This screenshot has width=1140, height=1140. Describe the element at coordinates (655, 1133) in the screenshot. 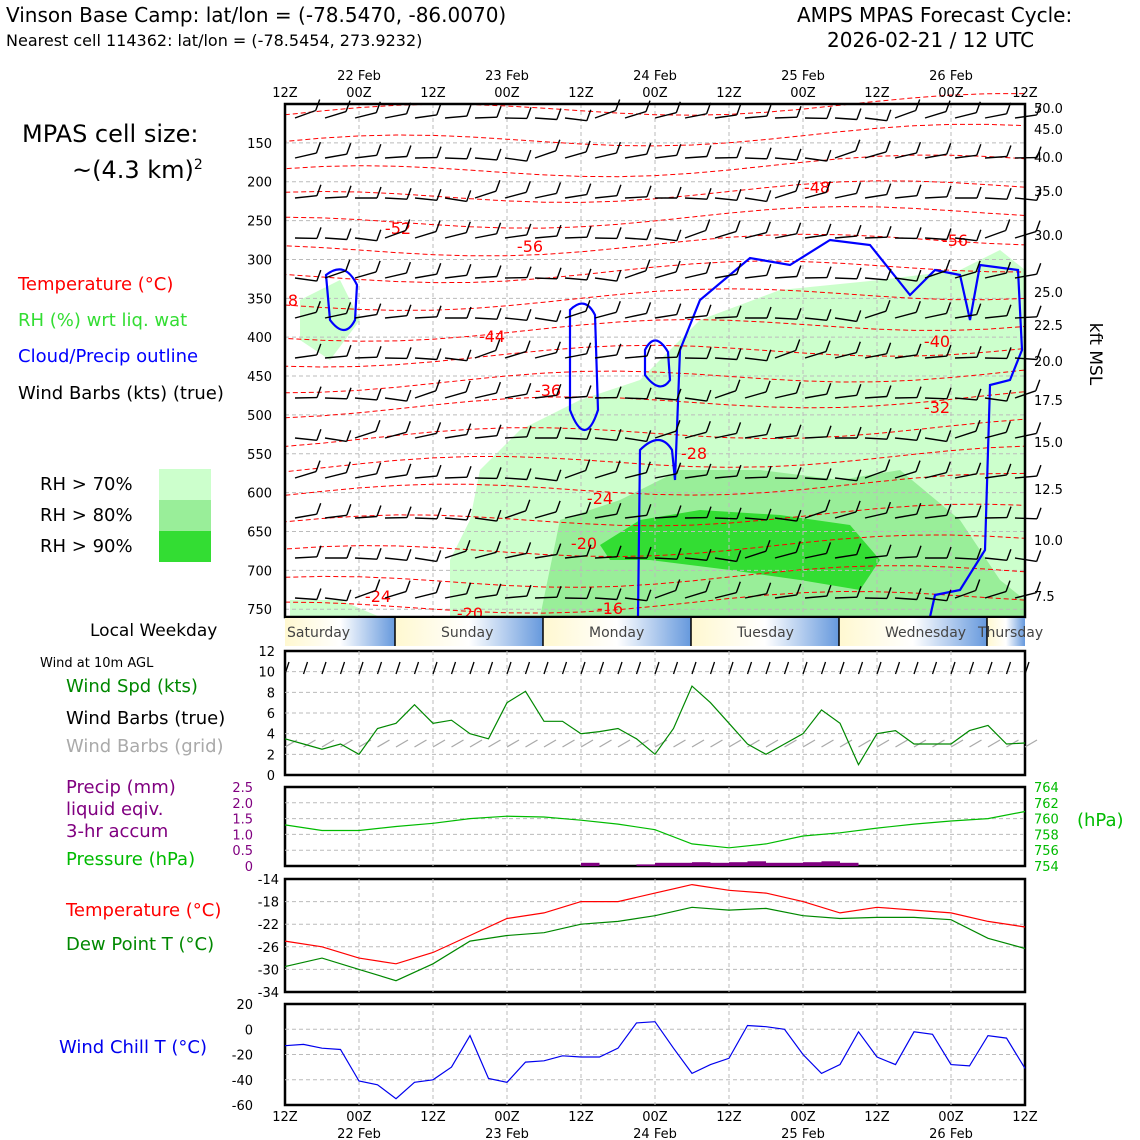

I see `bottom-date-label: 24 Feb` at that location.